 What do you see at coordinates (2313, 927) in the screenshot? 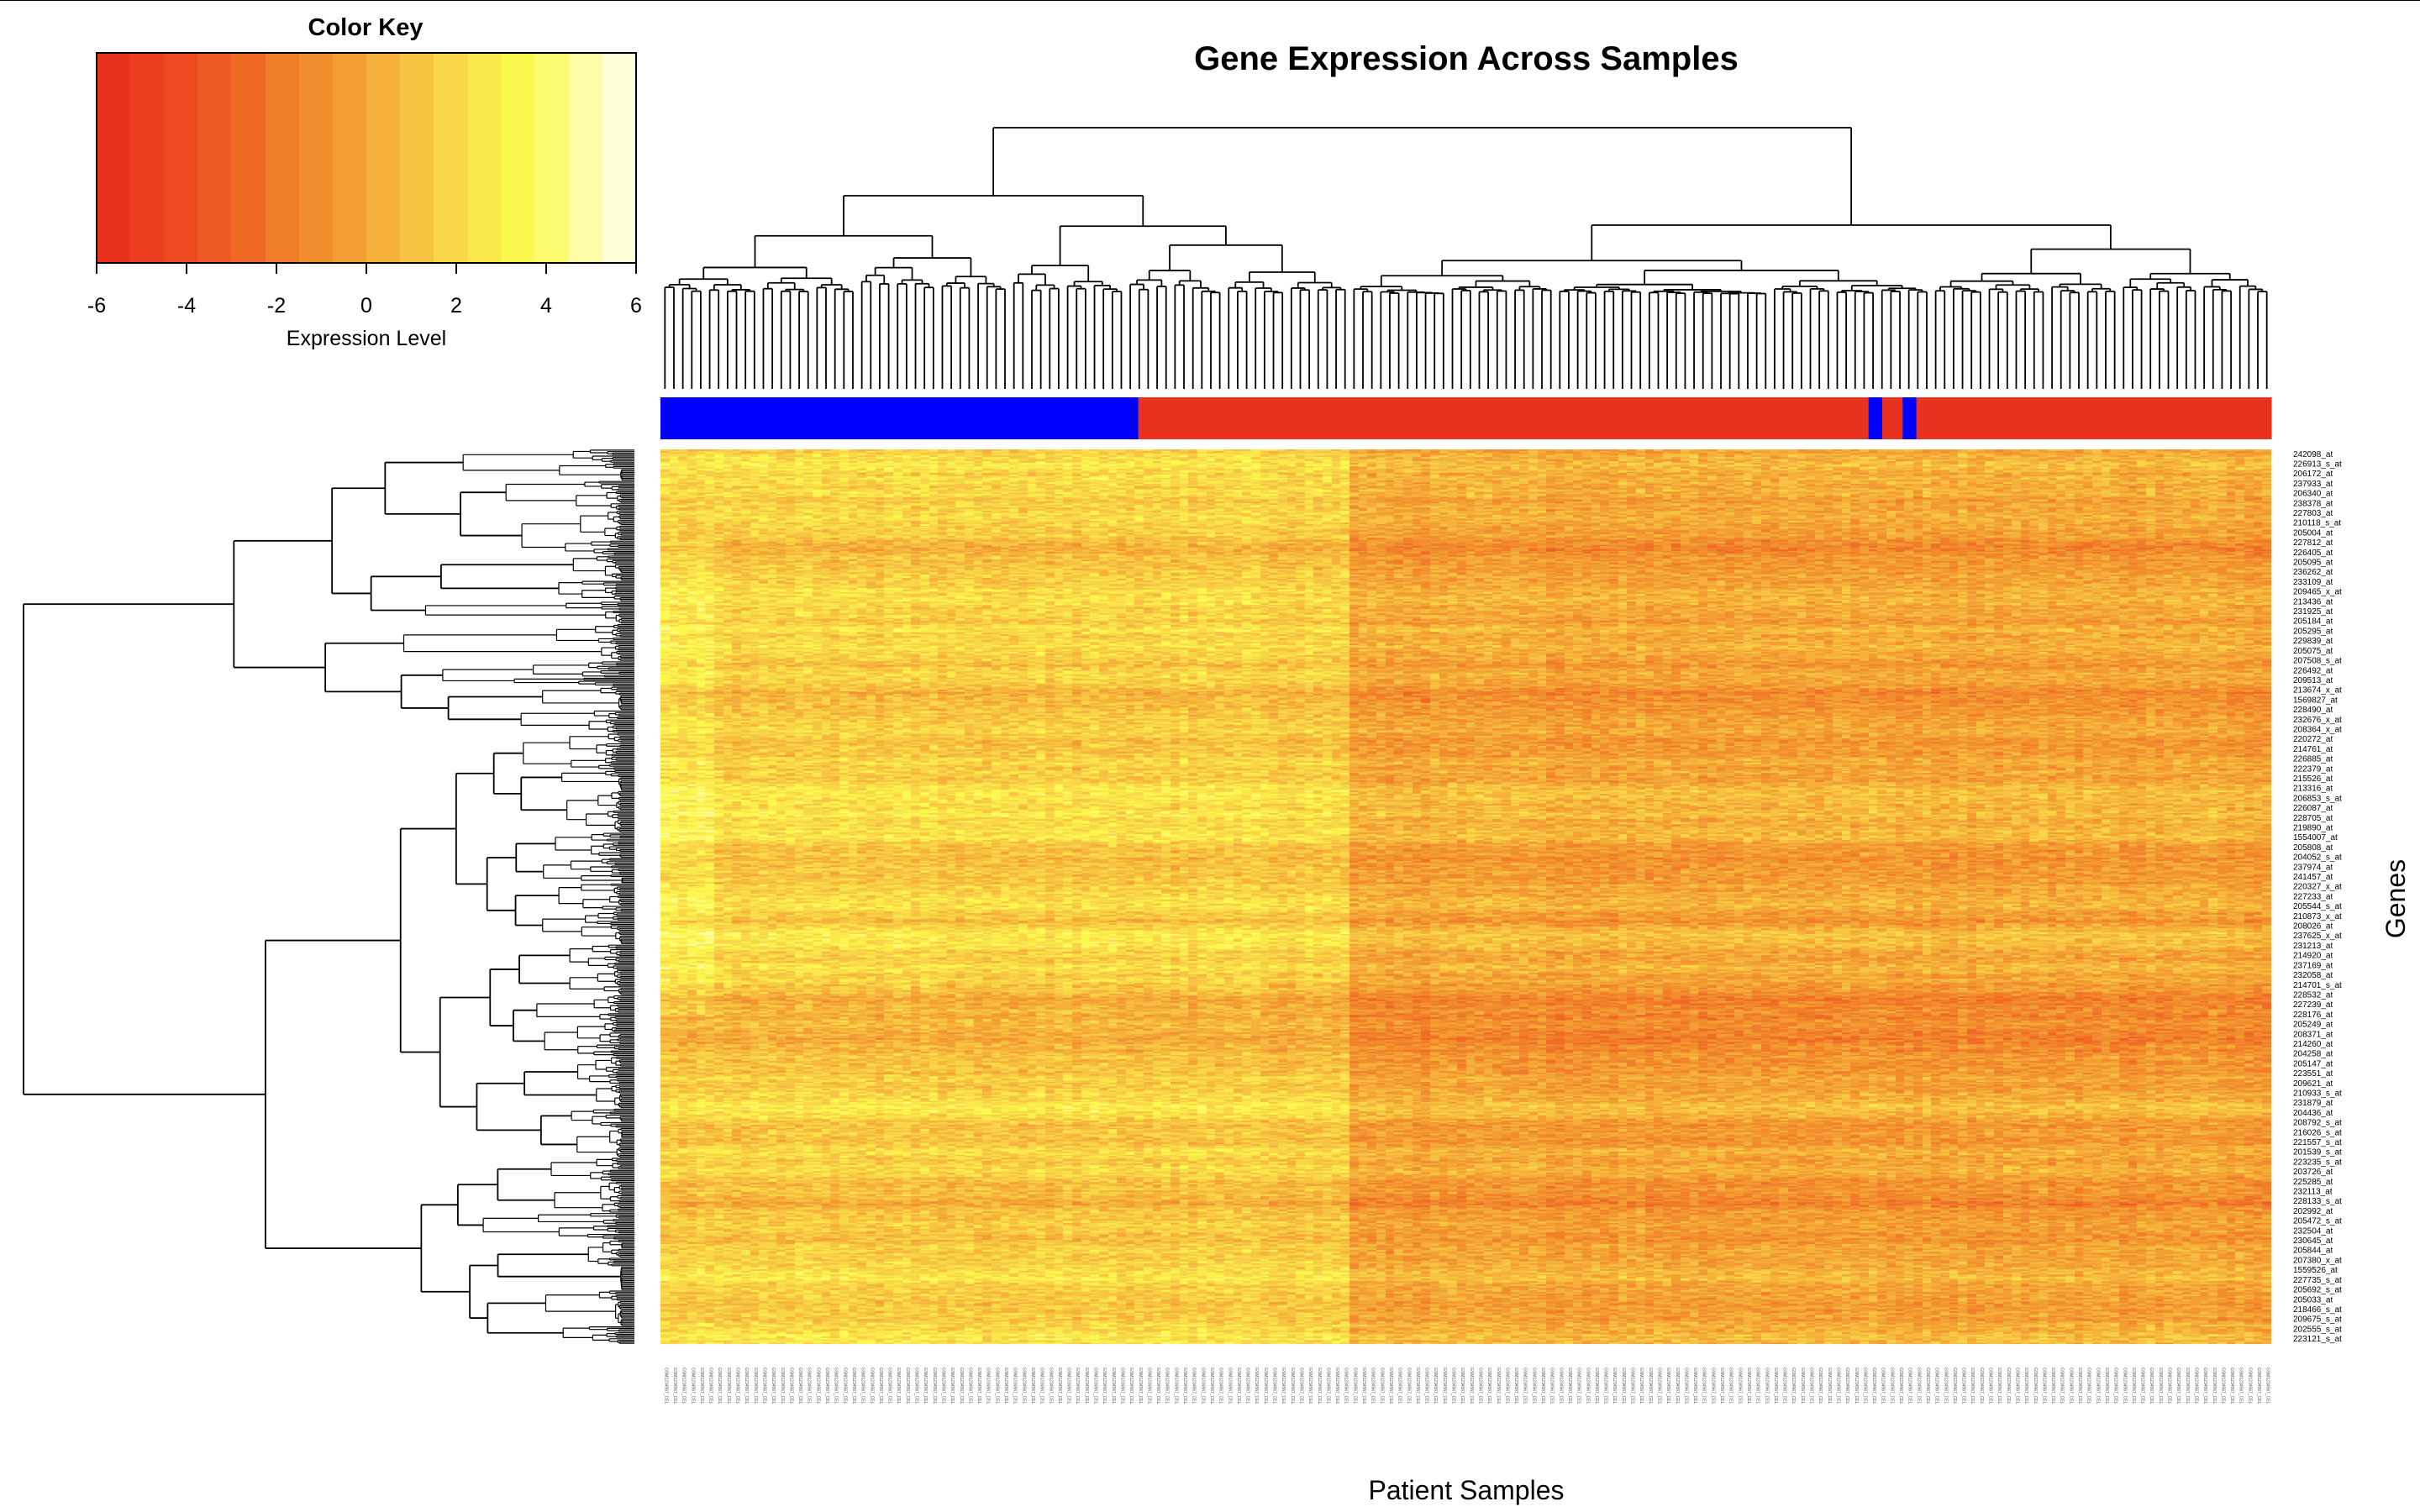
I see `gene-label: 208026_at` at bounding box center [2313, 927].